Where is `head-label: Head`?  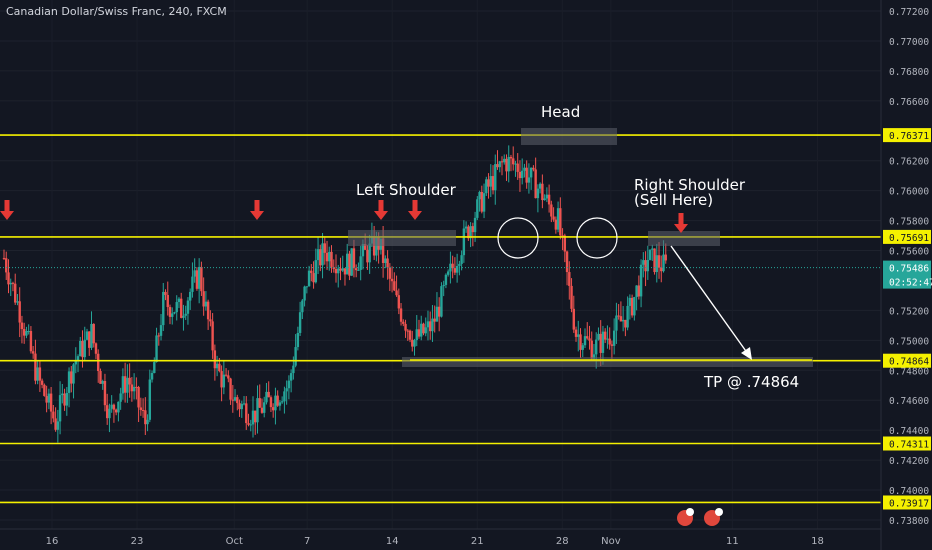
head-label: Head is located at coordinates (560, 112).